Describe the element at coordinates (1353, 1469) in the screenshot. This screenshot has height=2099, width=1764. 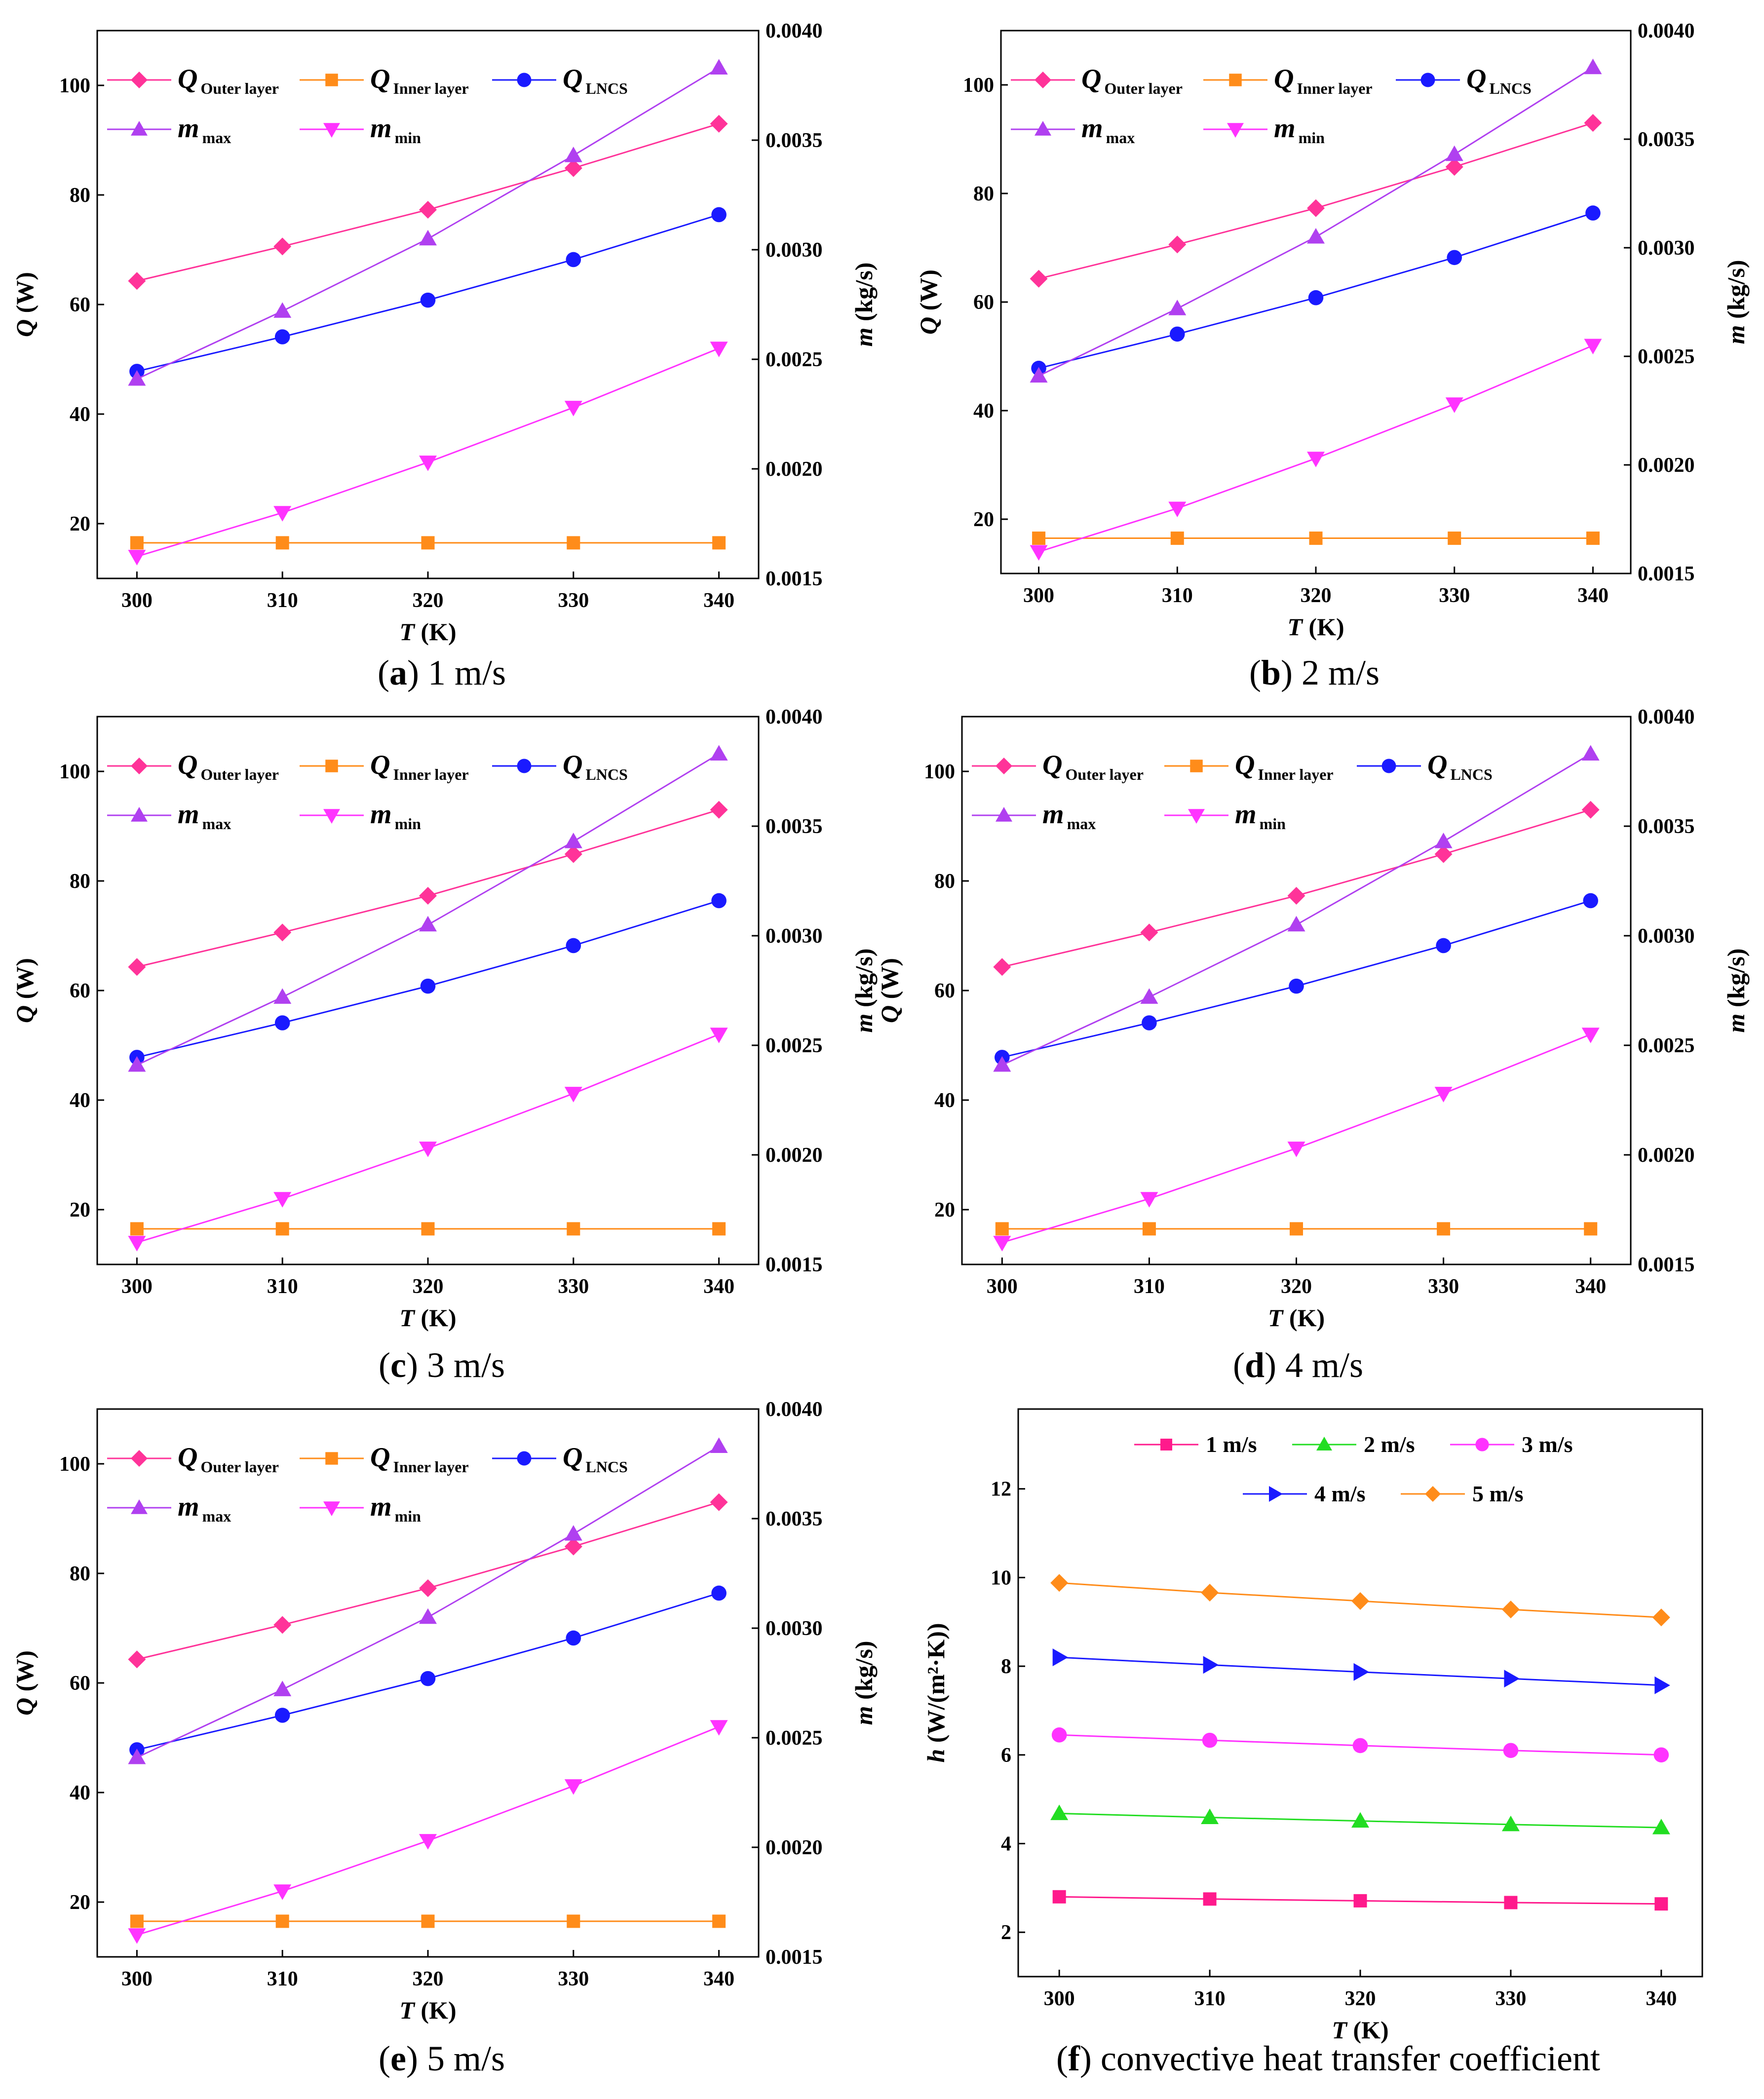
I see `legend: 1 m/s 2 m/s 3 m/s 4 m/s 5 m/s` at that location.